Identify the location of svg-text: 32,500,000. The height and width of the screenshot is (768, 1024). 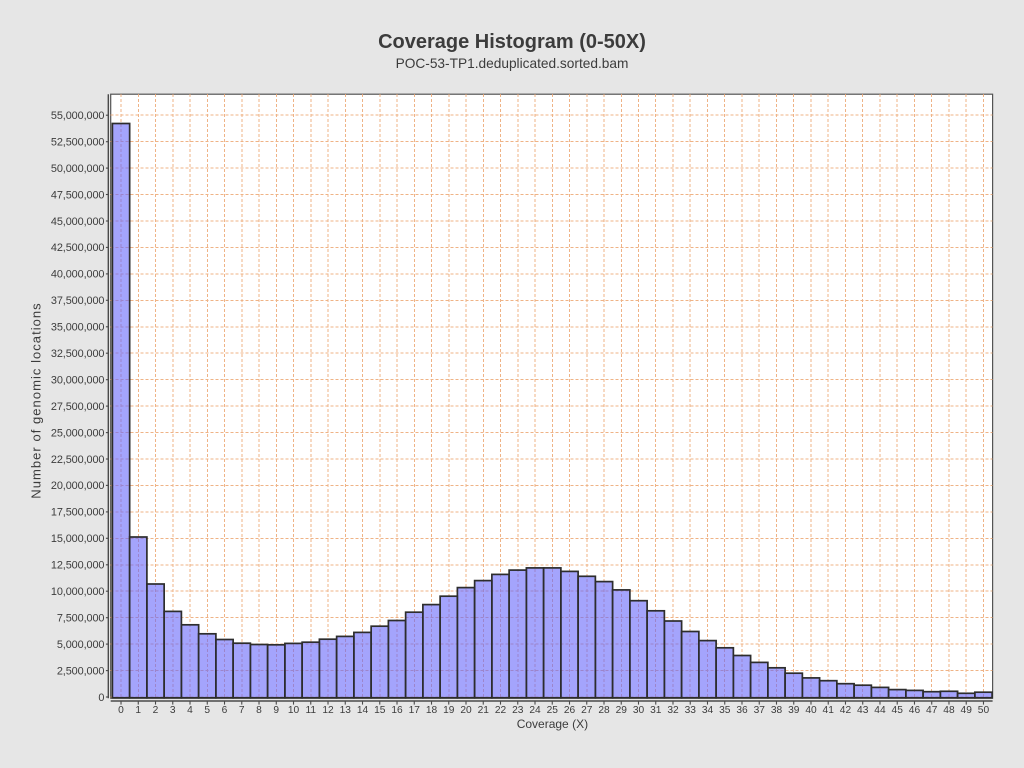
(78, 354).